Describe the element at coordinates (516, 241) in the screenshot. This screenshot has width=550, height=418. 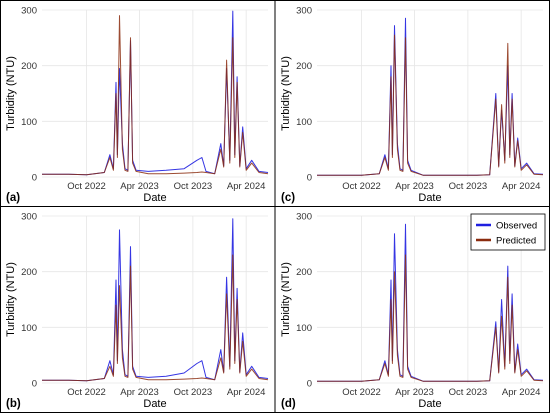
I see `legend-label: Predicted` at that location.